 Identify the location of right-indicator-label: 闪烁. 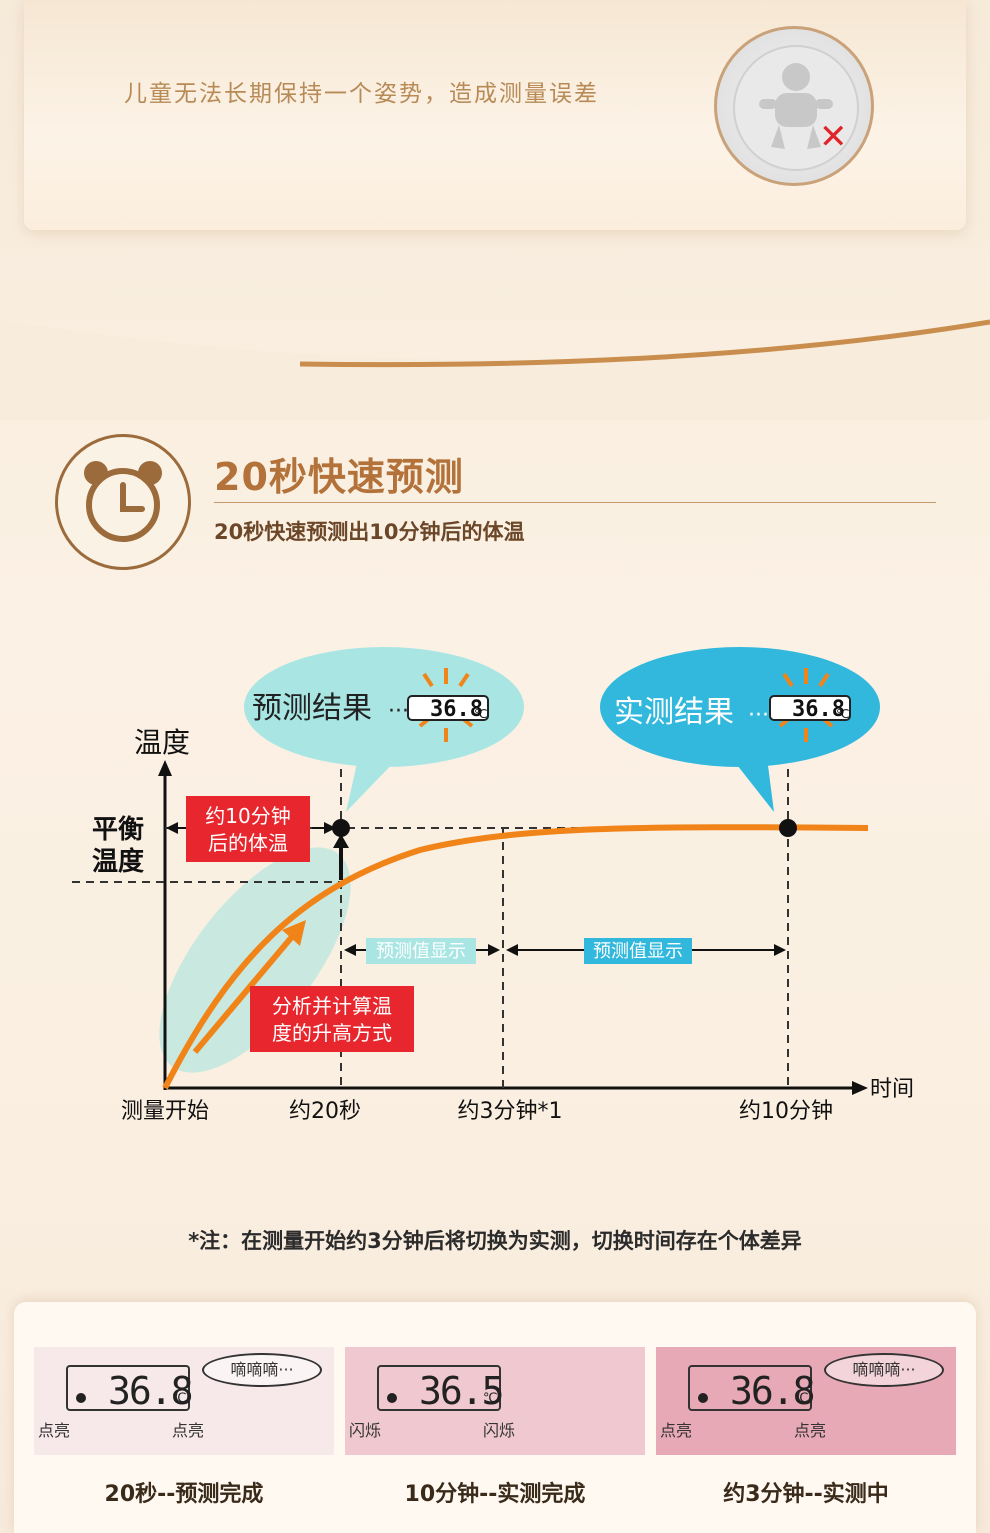
(499, 1430).